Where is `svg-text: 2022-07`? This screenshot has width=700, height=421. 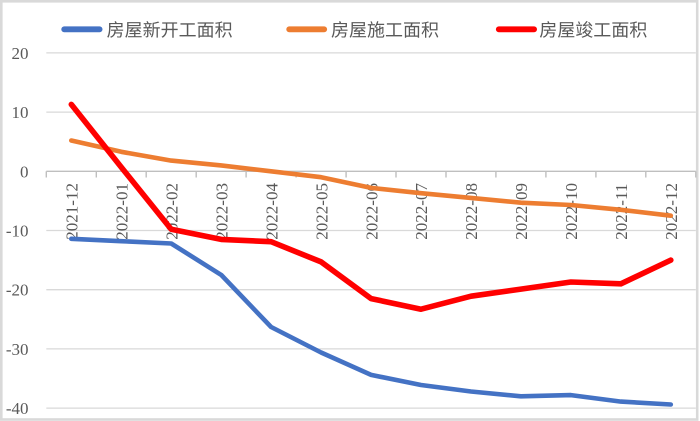
svg-text: 2022-07 is located at coordinates (421, 211).